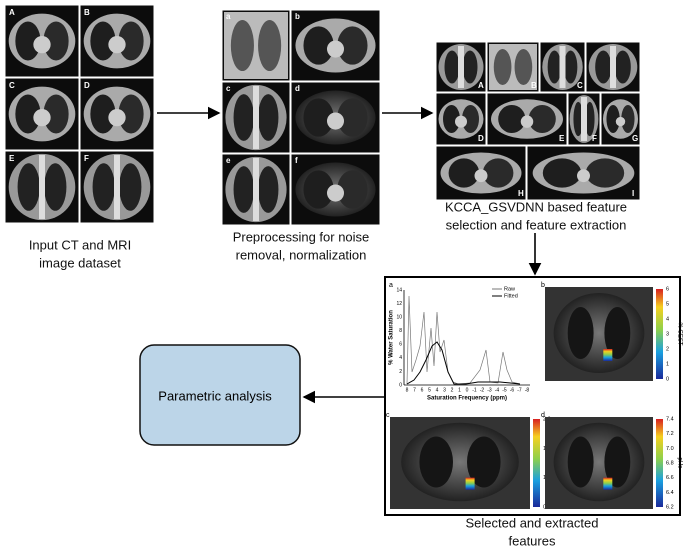  I want to click on panel-label: A, so click(12, 12).